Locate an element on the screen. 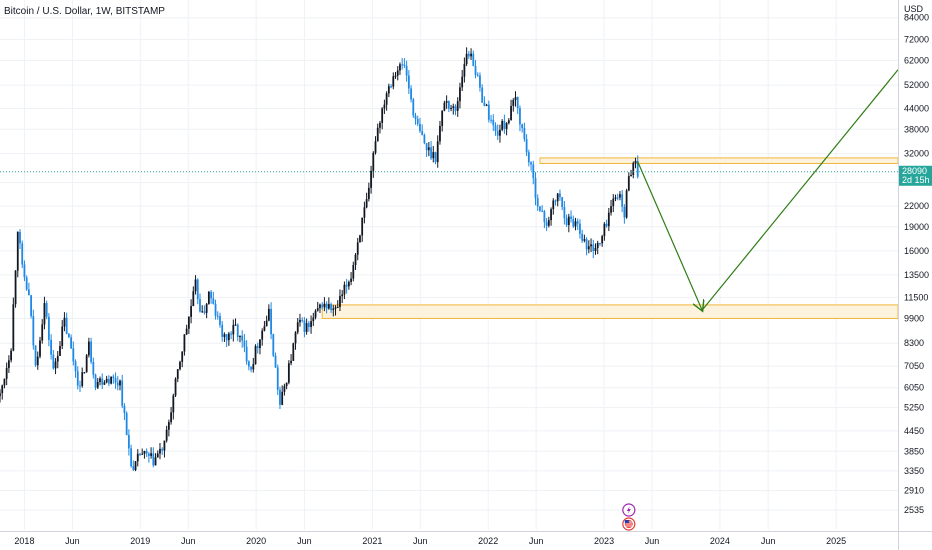 This screenshot has height=550, width=932. y-tick-label: 11500 is located at coordinates (916, 297).